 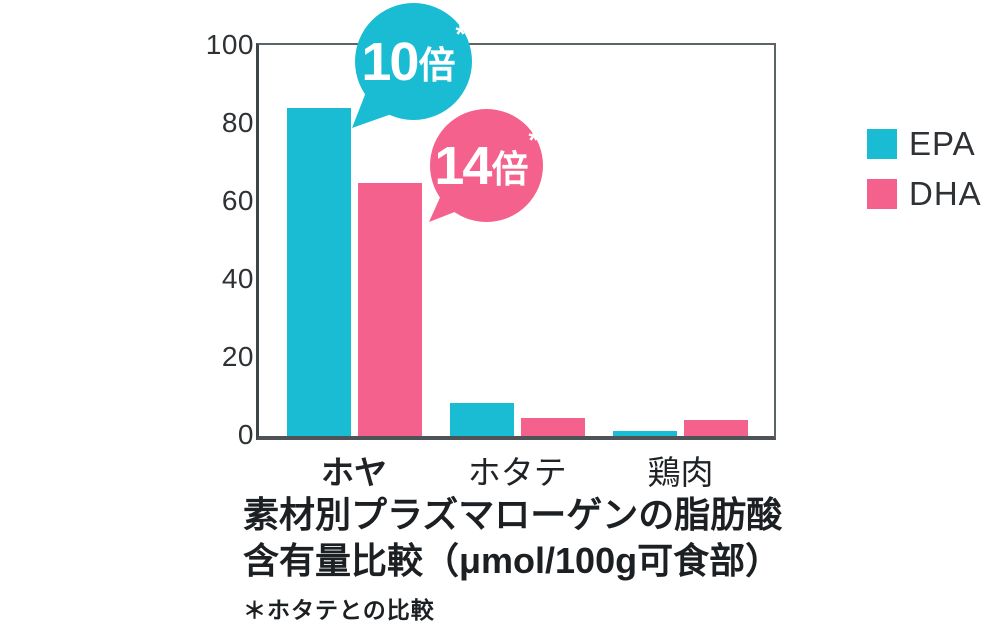 I want to click on y-axis-tick-label: 40, so click(x=237, y=278).